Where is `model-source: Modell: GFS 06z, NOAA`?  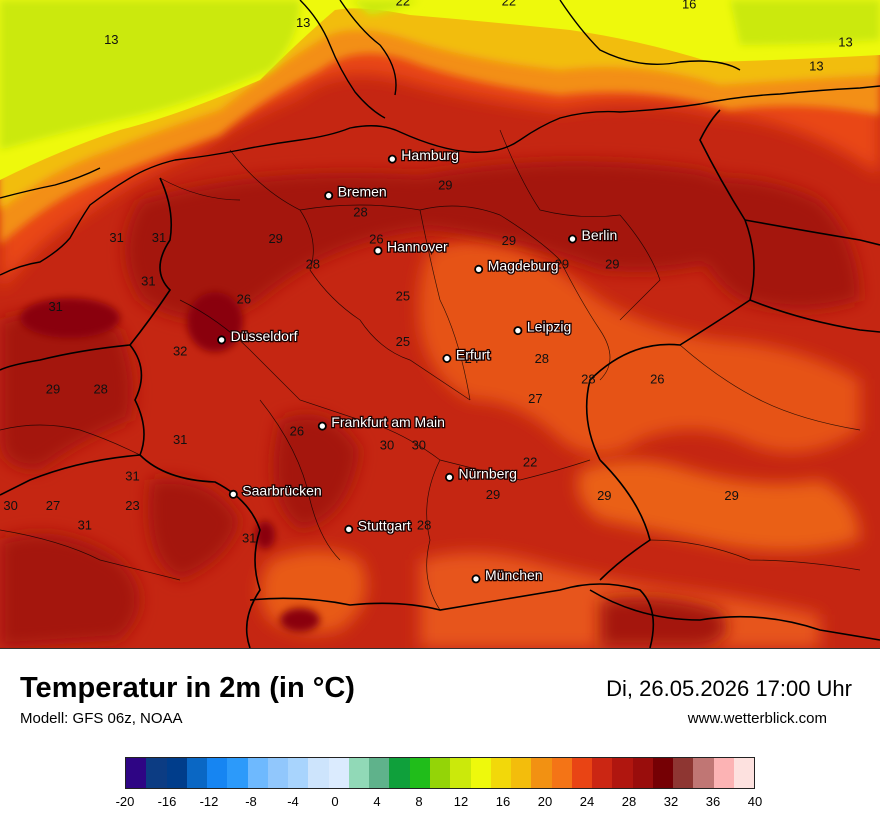 model-source: Modell: GFS 06z, NOAA is located at coordinates (101, 718).